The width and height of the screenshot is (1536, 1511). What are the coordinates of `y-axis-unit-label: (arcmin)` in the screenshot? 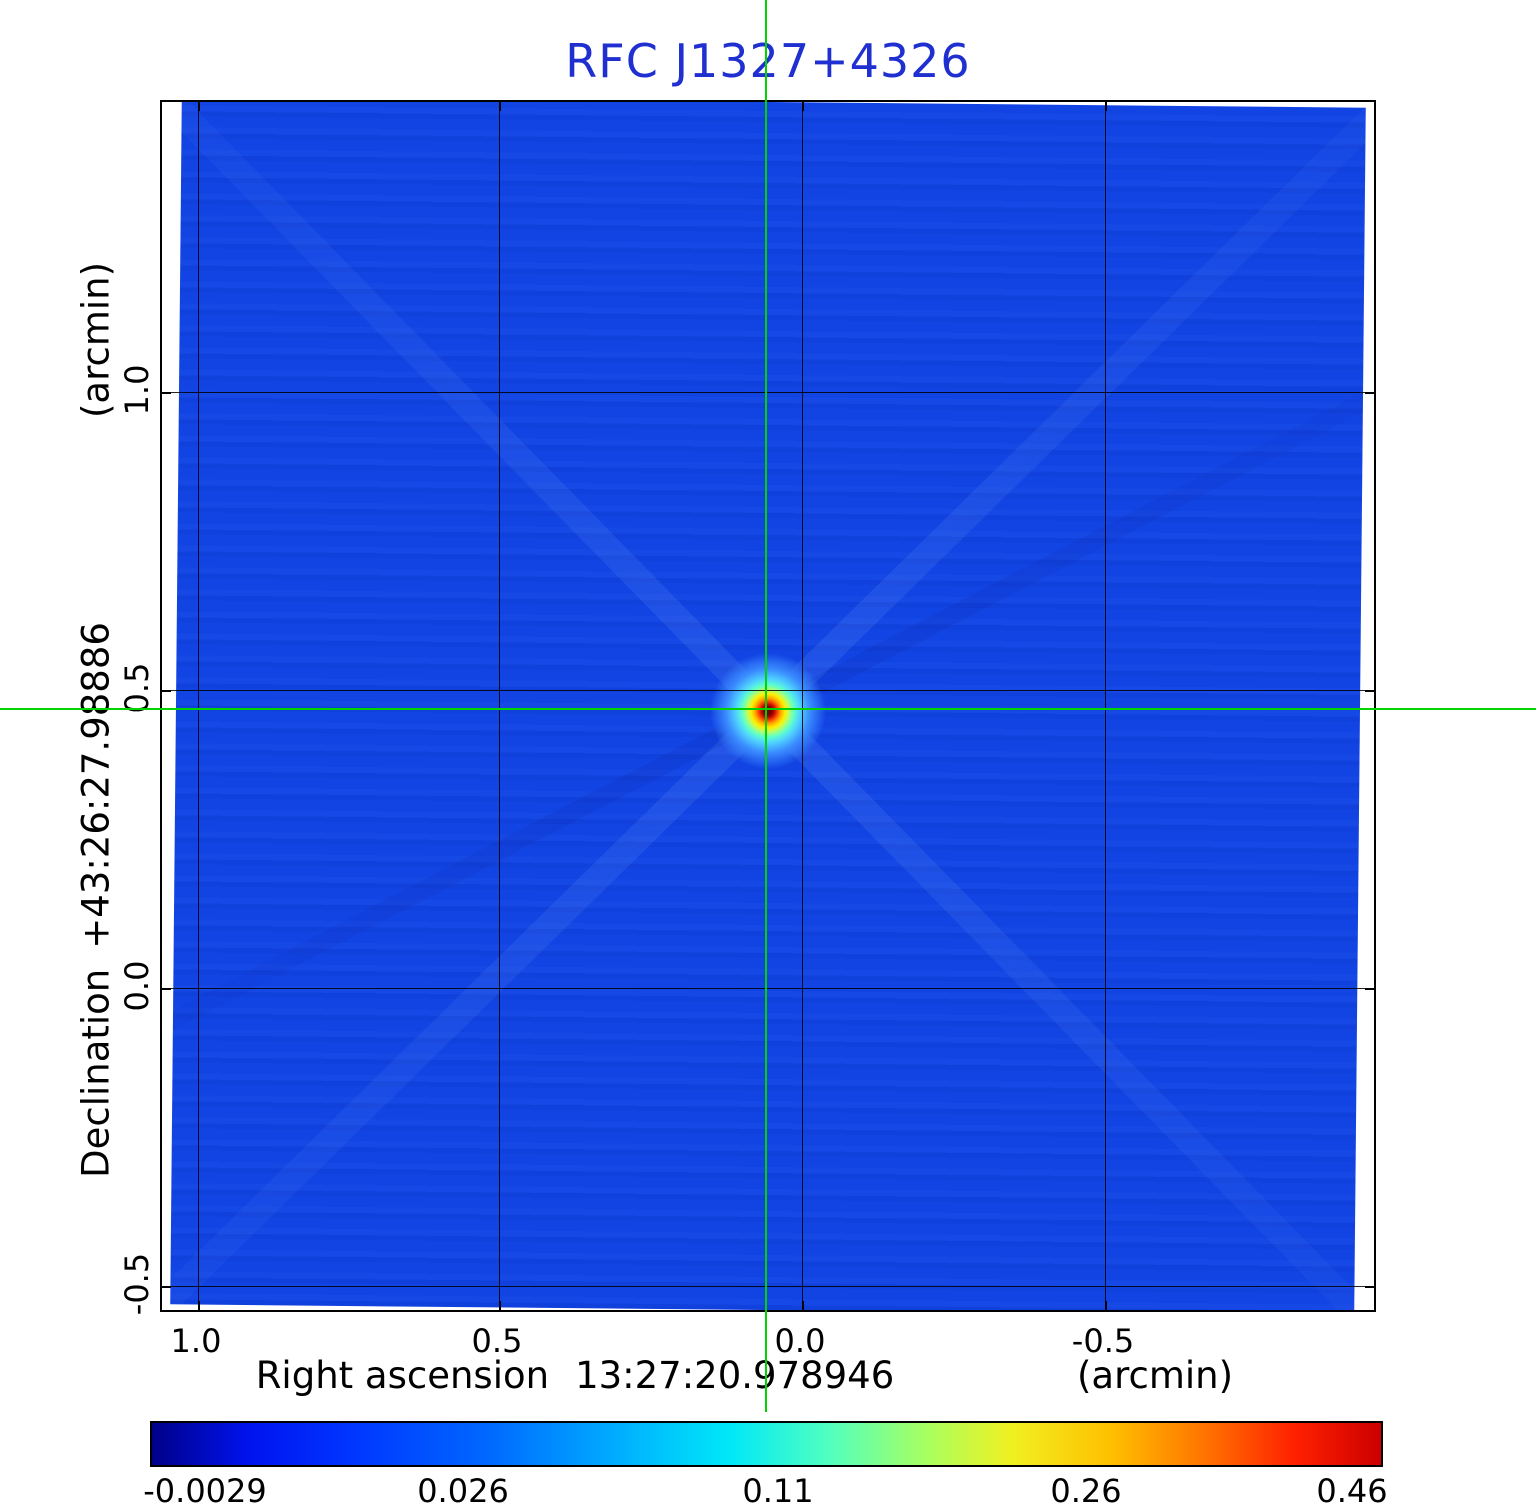 It's located at (96, 340).